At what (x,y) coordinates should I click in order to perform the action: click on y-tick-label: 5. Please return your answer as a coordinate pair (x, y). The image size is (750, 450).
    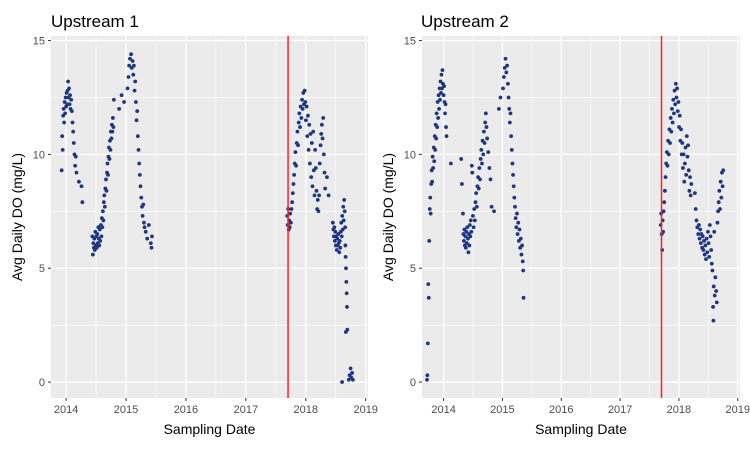
    Looking at the image, I should click on (42, 269).